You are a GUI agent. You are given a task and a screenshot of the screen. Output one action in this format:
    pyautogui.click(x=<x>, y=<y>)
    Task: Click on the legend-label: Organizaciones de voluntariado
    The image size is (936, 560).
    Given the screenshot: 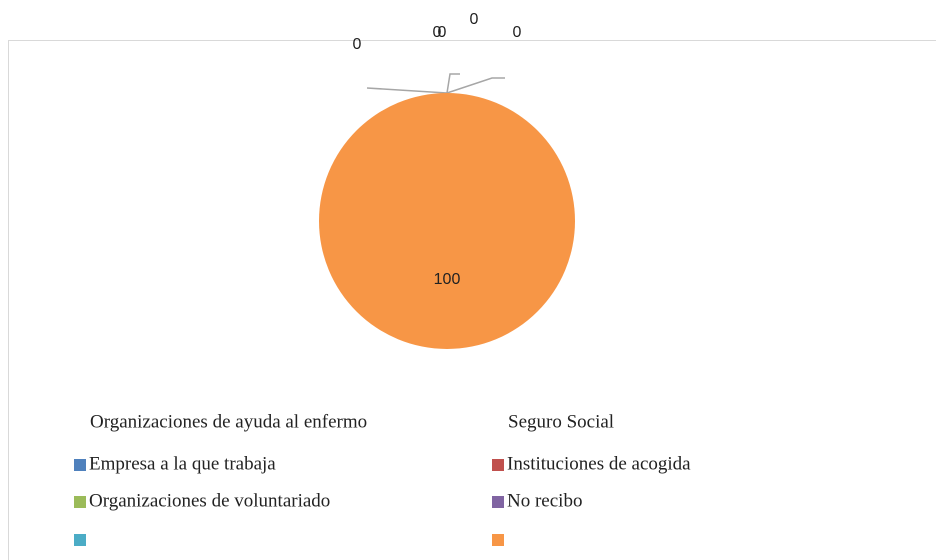 What is the action you would take?
    pyautogui.click(x=209, y=500)
    